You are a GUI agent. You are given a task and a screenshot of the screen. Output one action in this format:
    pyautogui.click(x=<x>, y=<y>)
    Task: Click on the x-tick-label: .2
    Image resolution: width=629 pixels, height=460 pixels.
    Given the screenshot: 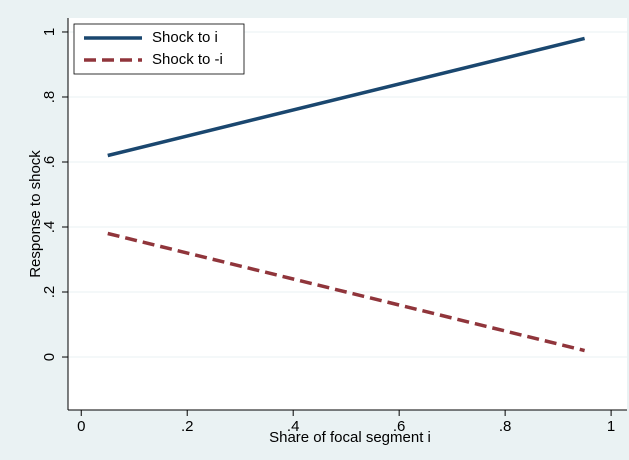 What is the action you would take?
    pyautogui.click(x=187, y=426)
    